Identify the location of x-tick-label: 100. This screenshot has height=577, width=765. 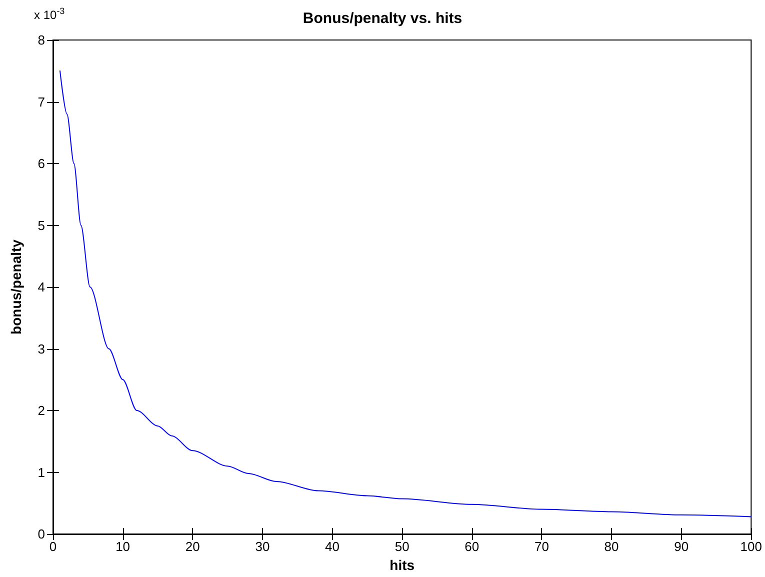
(751, 546).